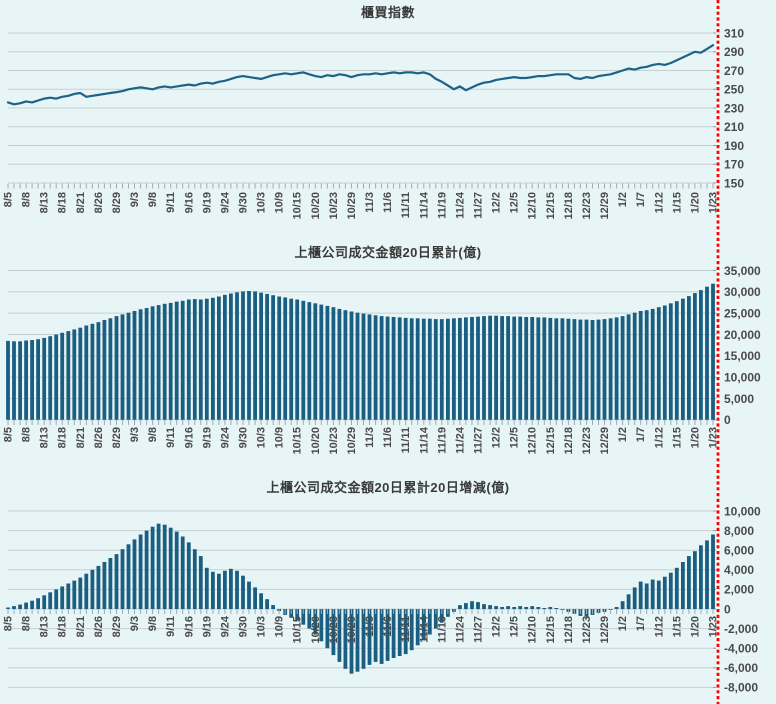  I want to click on x-axis-label: 8/21, so click(81, 626).